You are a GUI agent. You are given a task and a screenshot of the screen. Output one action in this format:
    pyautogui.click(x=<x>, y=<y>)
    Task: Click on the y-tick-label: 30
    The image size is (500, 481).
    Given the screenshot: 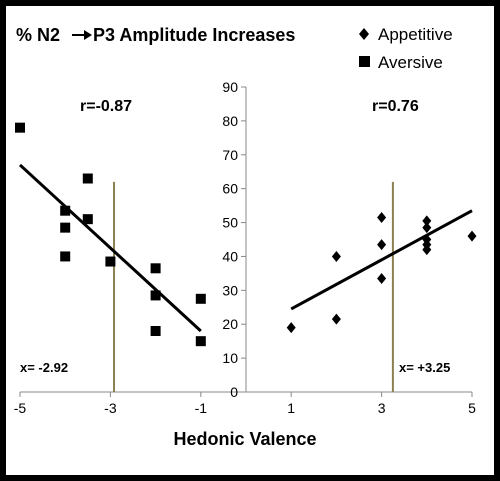 What is the action you would take?
    pyautogui.click(x=230, y=290)
    